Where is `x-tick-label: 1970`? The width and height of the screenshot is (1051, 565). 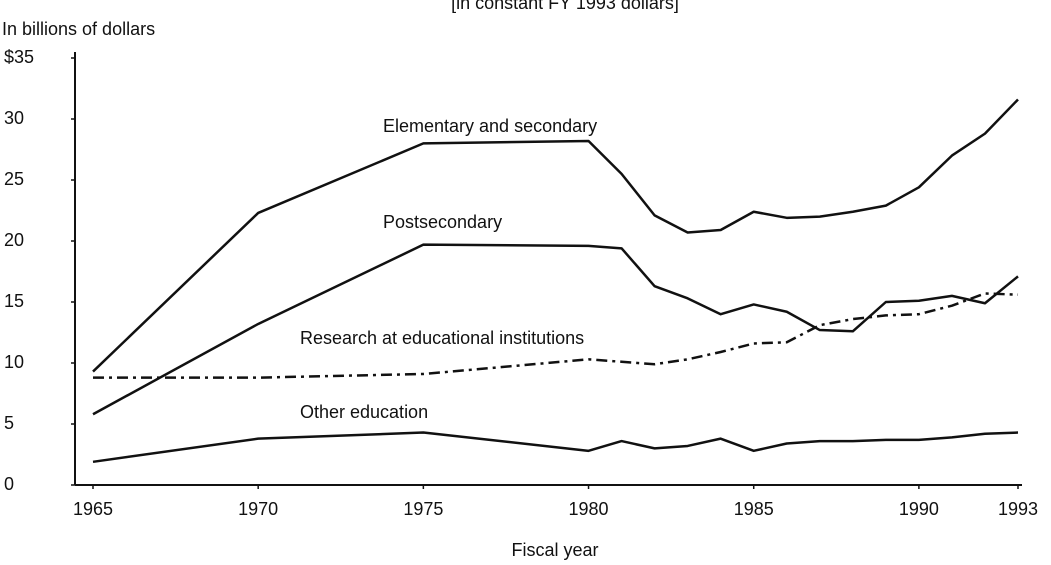
x-tick-label: 1970 is located at coordinates (258, 509).